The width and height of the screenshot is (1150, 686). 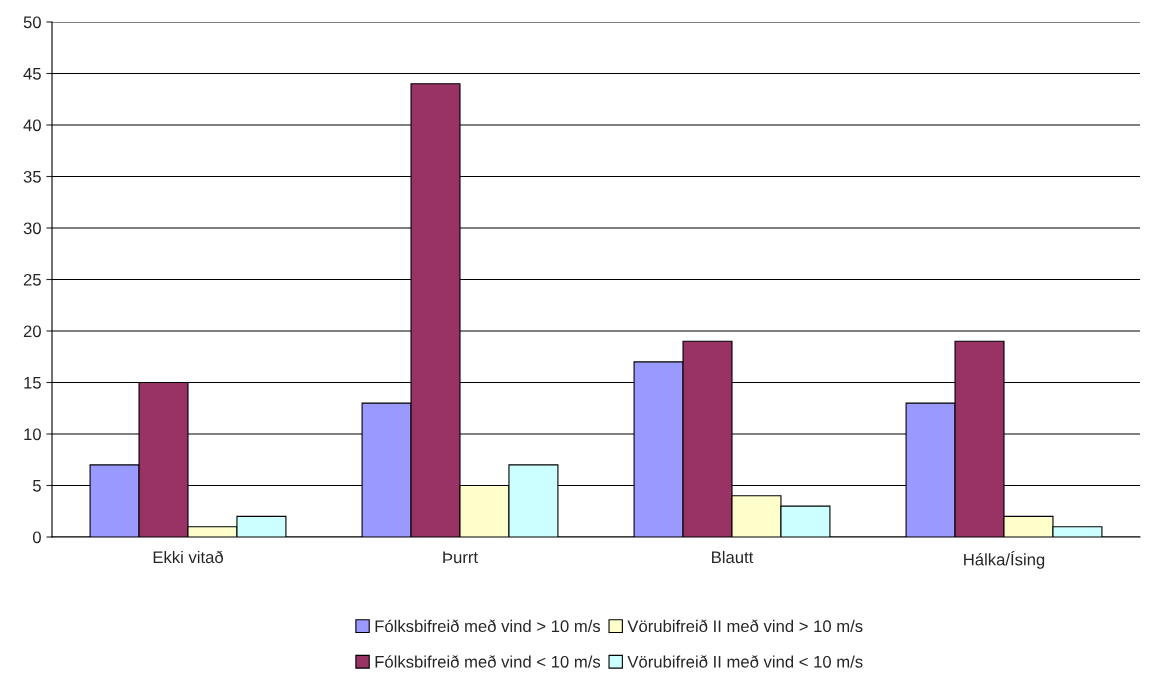 What do you see at coordinates (488, 661) in the screenshot?
I see `legend-label: Fólksbifreið með vind < 10 m/s` at bounding box center [488, 661].